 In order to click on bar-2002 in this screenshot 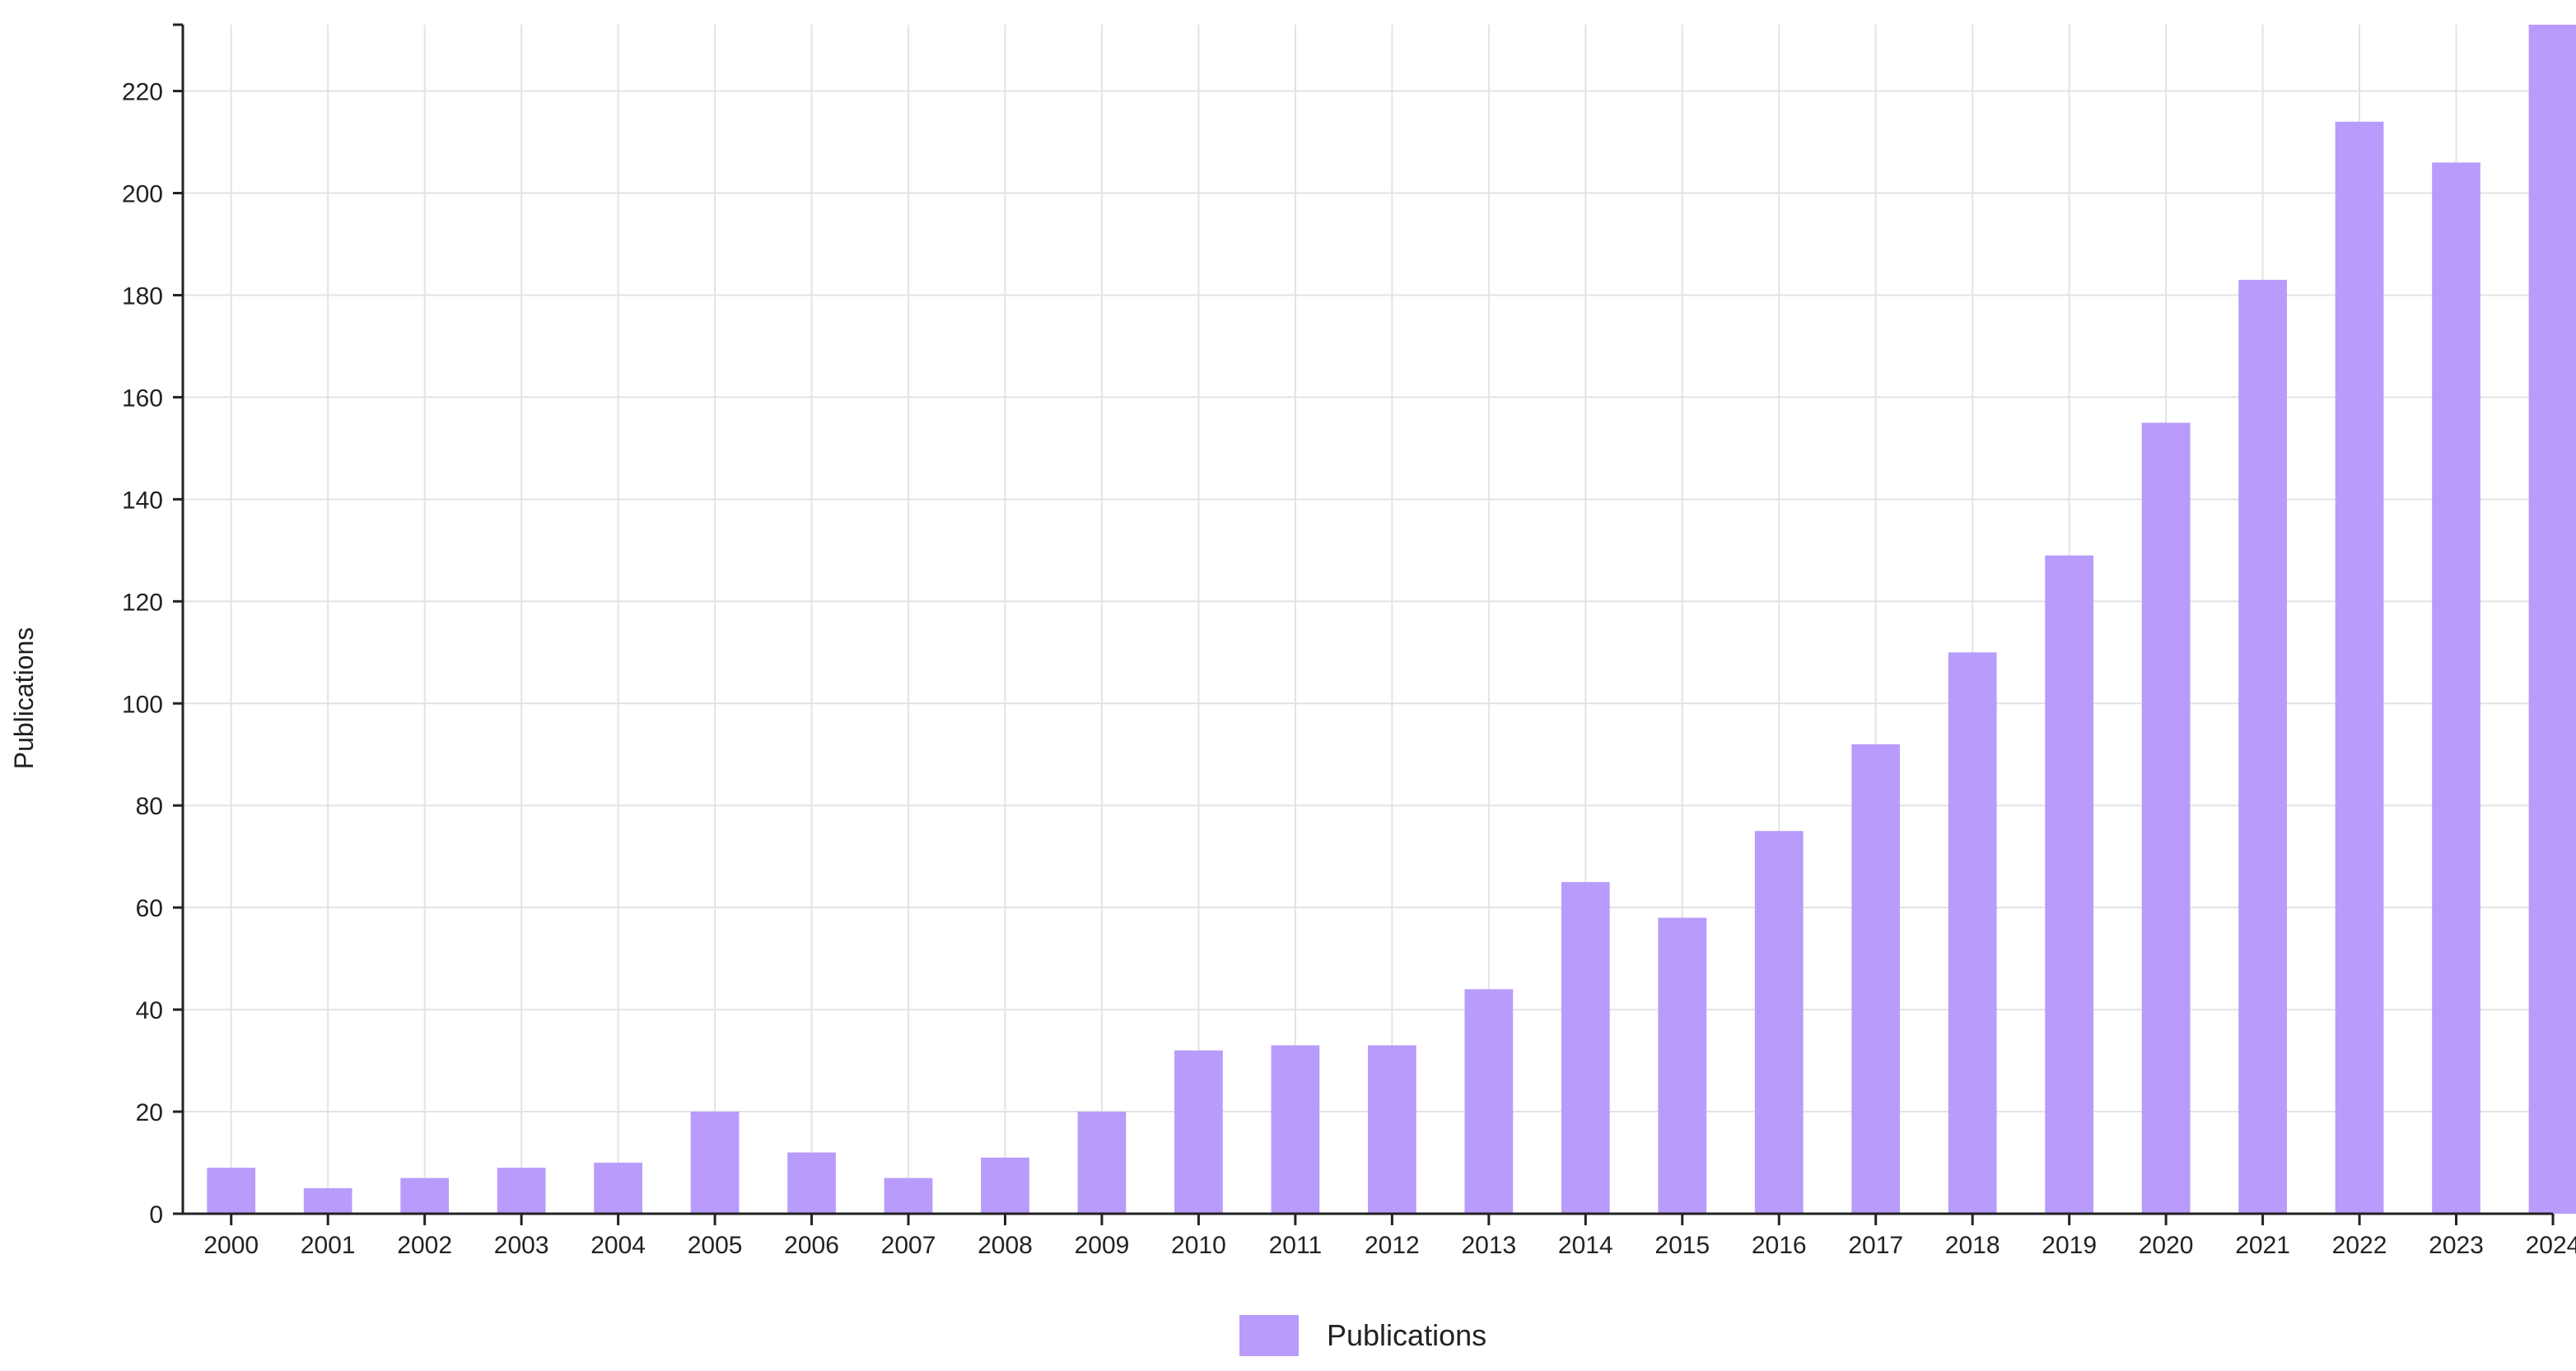, I will do `click(425, 1196)`.